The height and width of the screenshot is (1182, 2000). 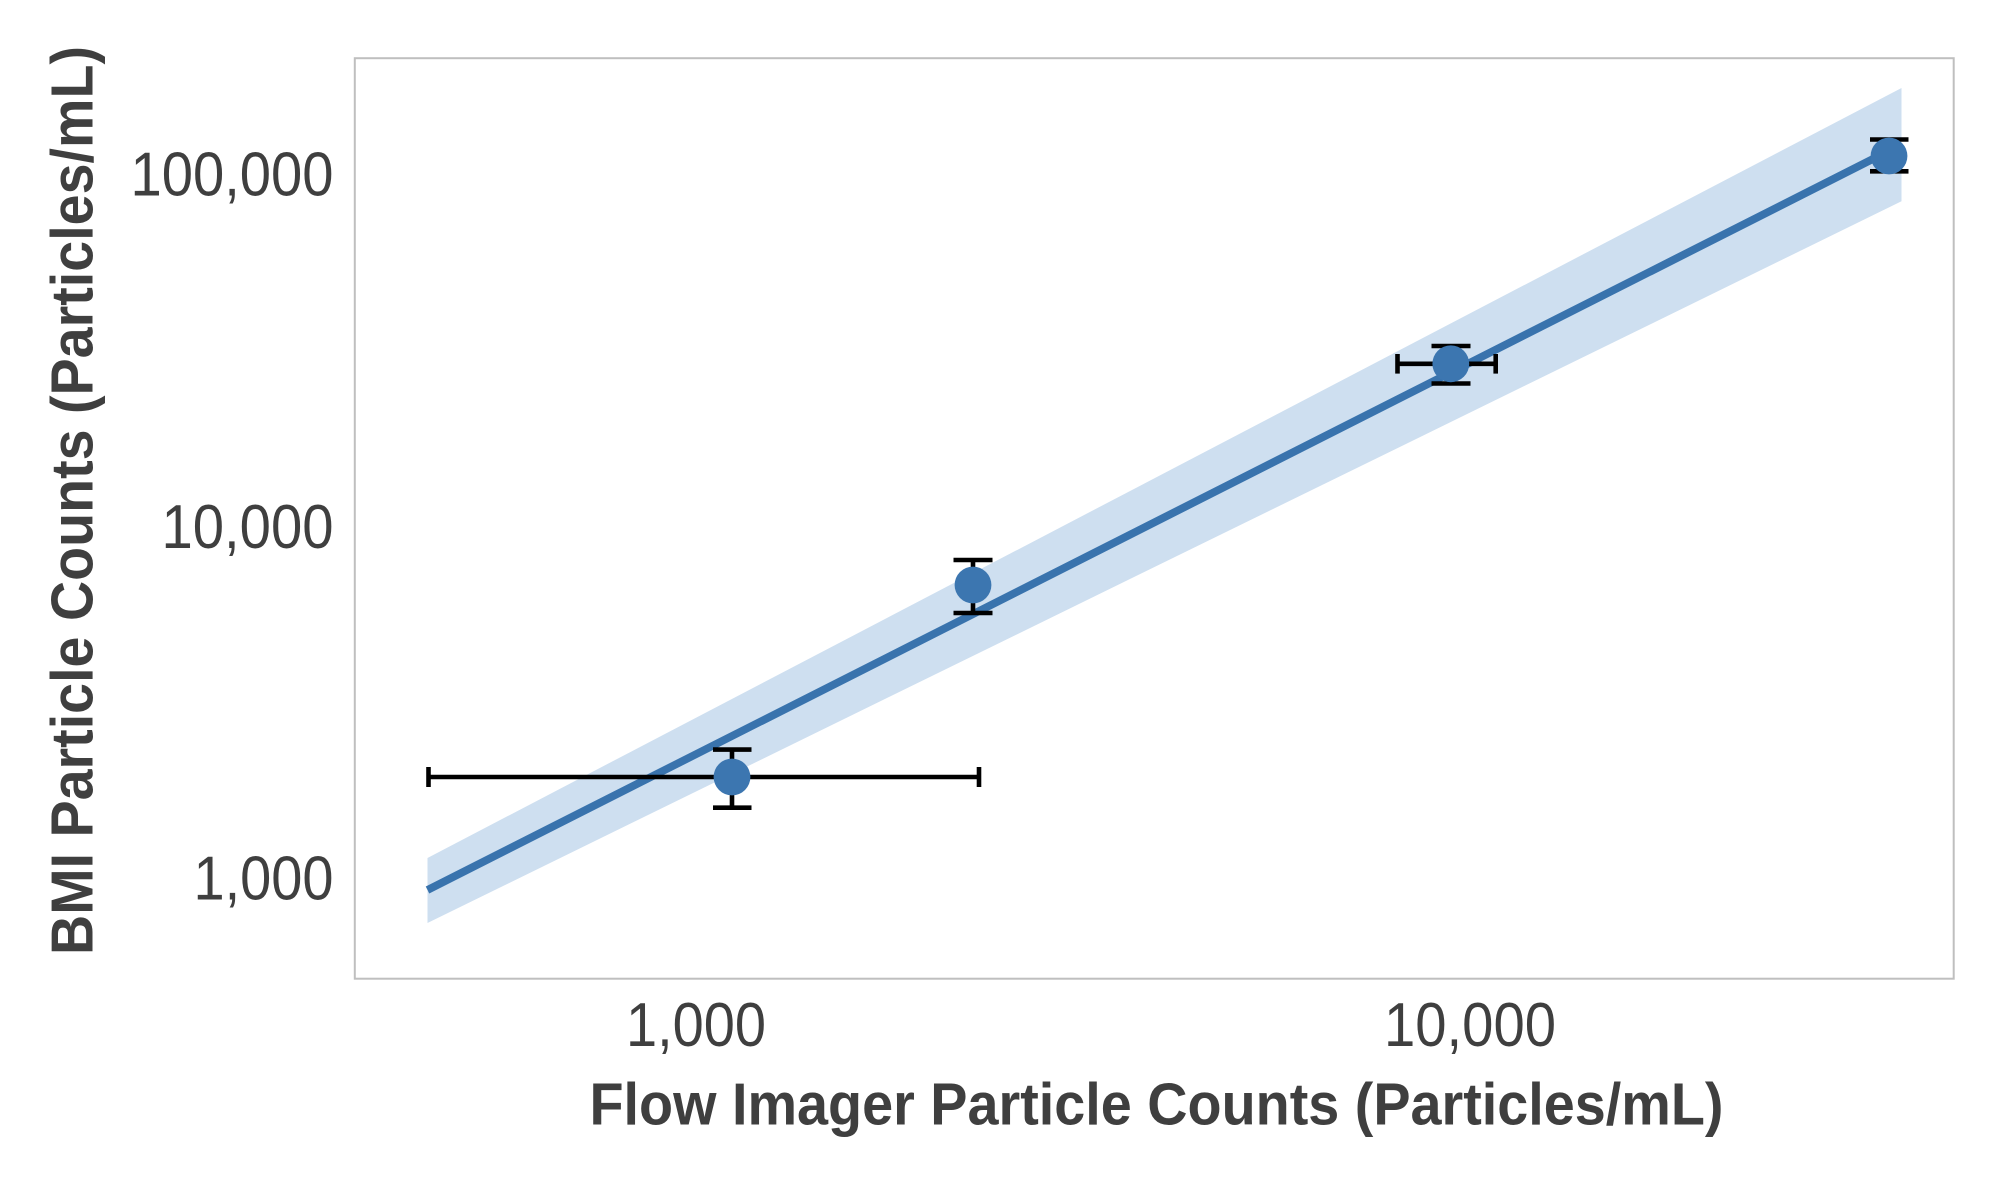 What do you see at coordinates (73, 500) in the screenshot?
I see `svg-text:BMI Particle Counts (Particles: BMI Particle Counts (Particles/mL)` at bounding box center [73, 500].